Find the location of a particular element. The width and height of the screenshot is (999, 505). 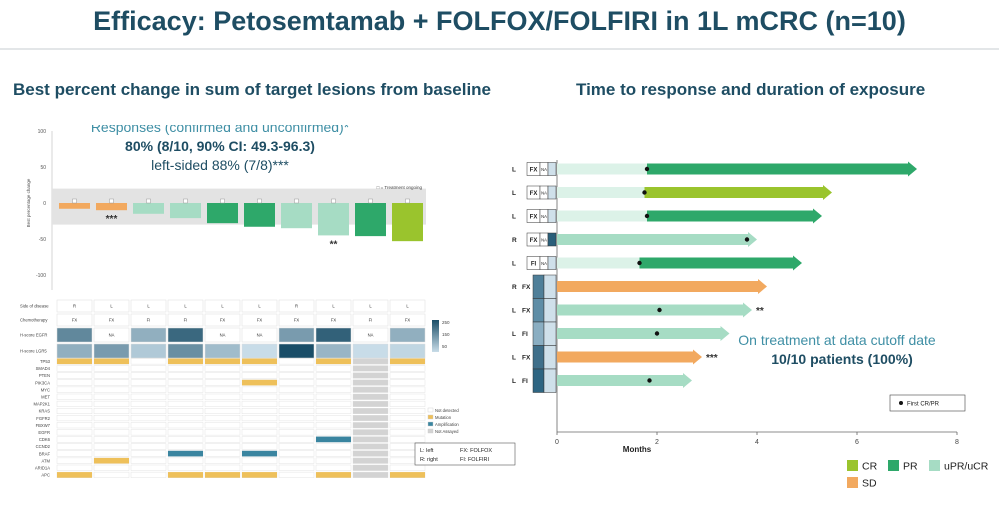

bar-arrowhead is located at coordinates (817, 216).